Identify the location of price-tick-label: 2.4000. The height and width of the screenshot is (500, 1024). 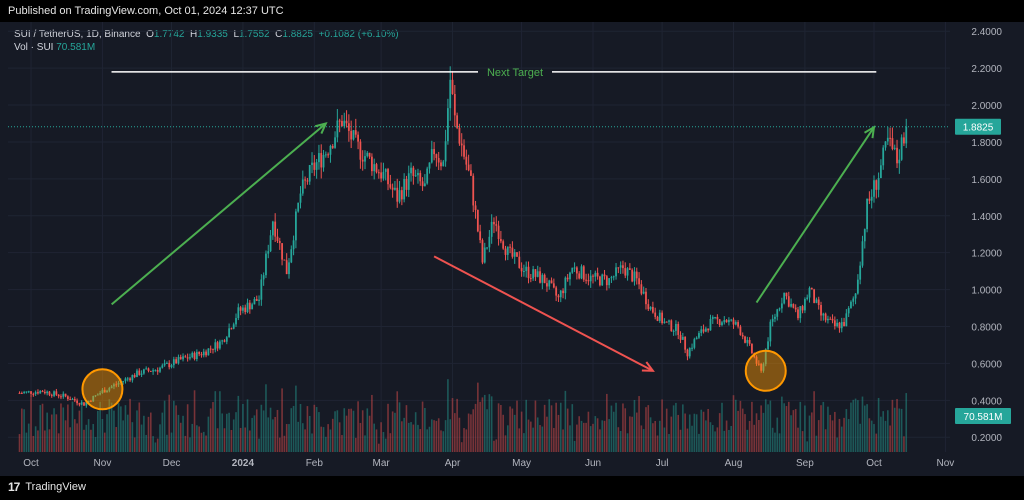
(986, 32).